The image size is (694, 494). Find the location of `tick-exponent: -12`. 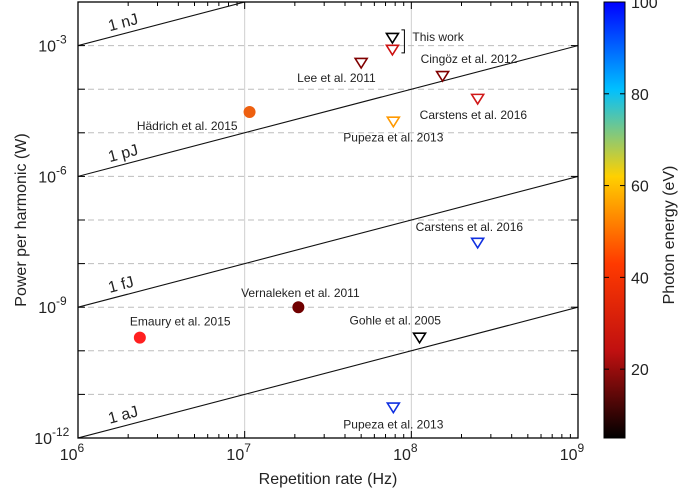

tick-exponent: -12 is located at coordinates (61, 432).